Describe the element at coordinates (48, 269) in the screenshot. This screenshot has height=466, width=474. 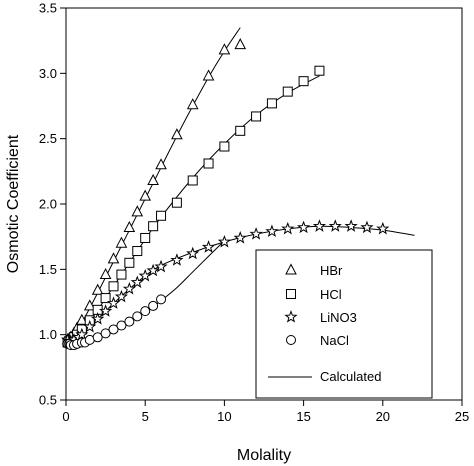
I see `y-tick-label: 1.5` at that location.